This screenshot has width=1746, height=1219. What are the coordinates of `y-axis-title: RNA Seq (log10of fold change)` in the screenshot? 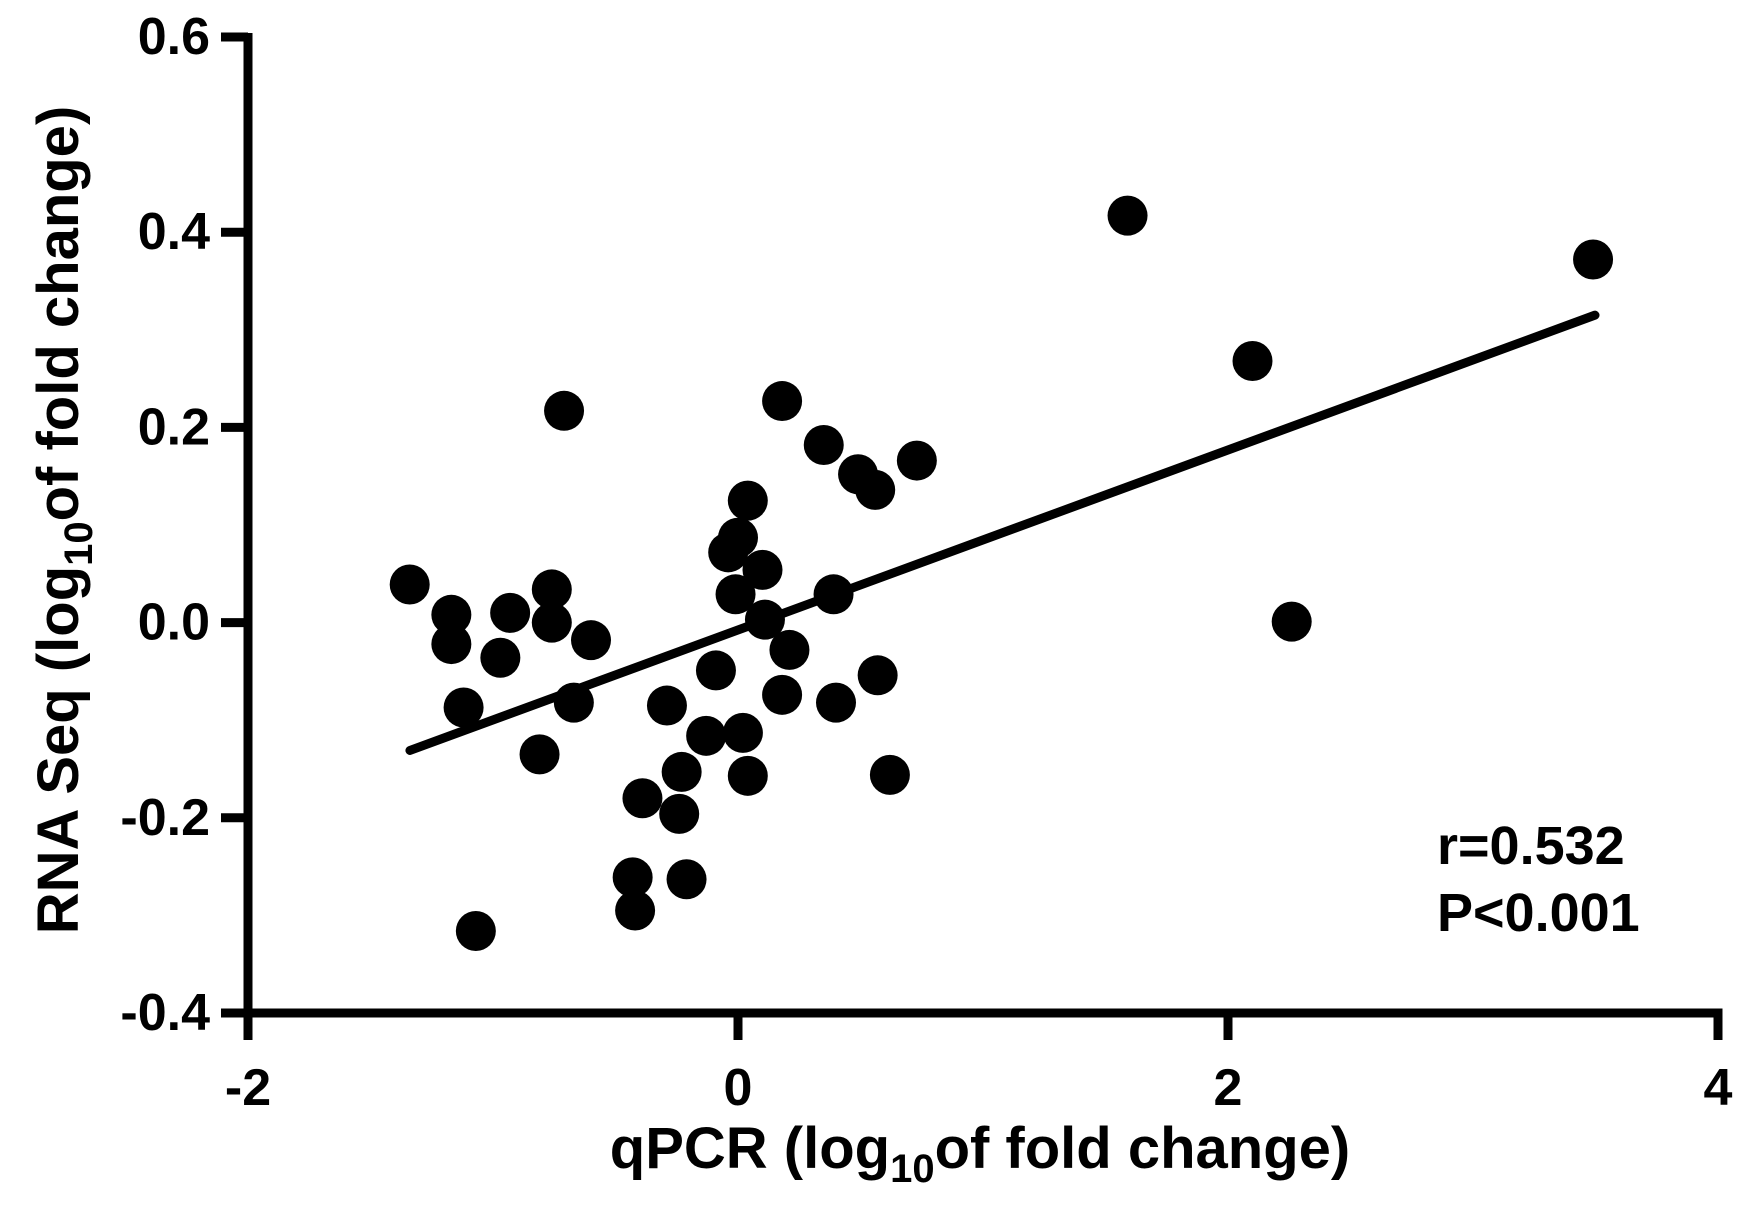 It's located at (63, 520).